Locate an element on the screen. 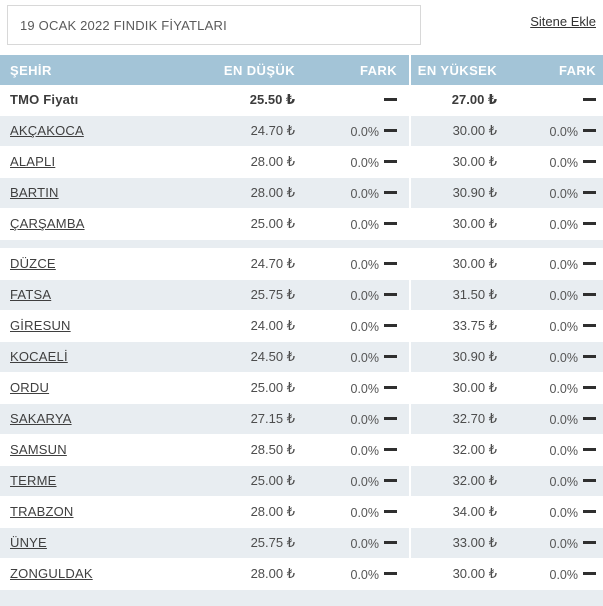 This screenshot has width=603, height=606. city-link: ÜNYE is located at coordinates (28, 542).